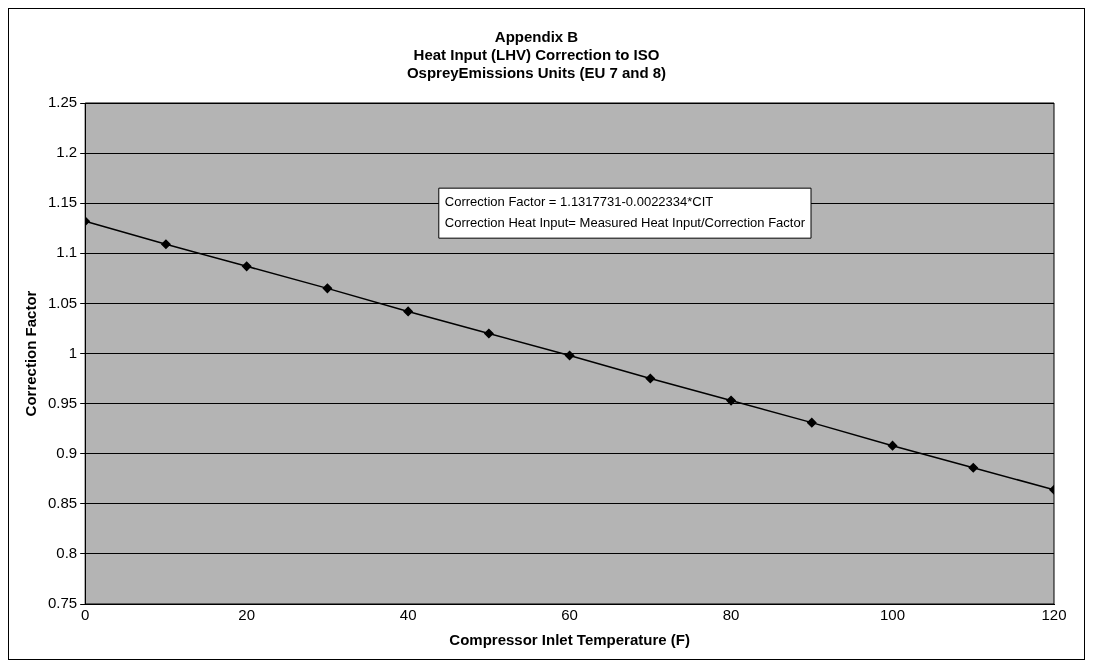 The width and height of the screenshot is (1093, 668). I want to click on y-tick-label: 0.95, so click(62, 402).